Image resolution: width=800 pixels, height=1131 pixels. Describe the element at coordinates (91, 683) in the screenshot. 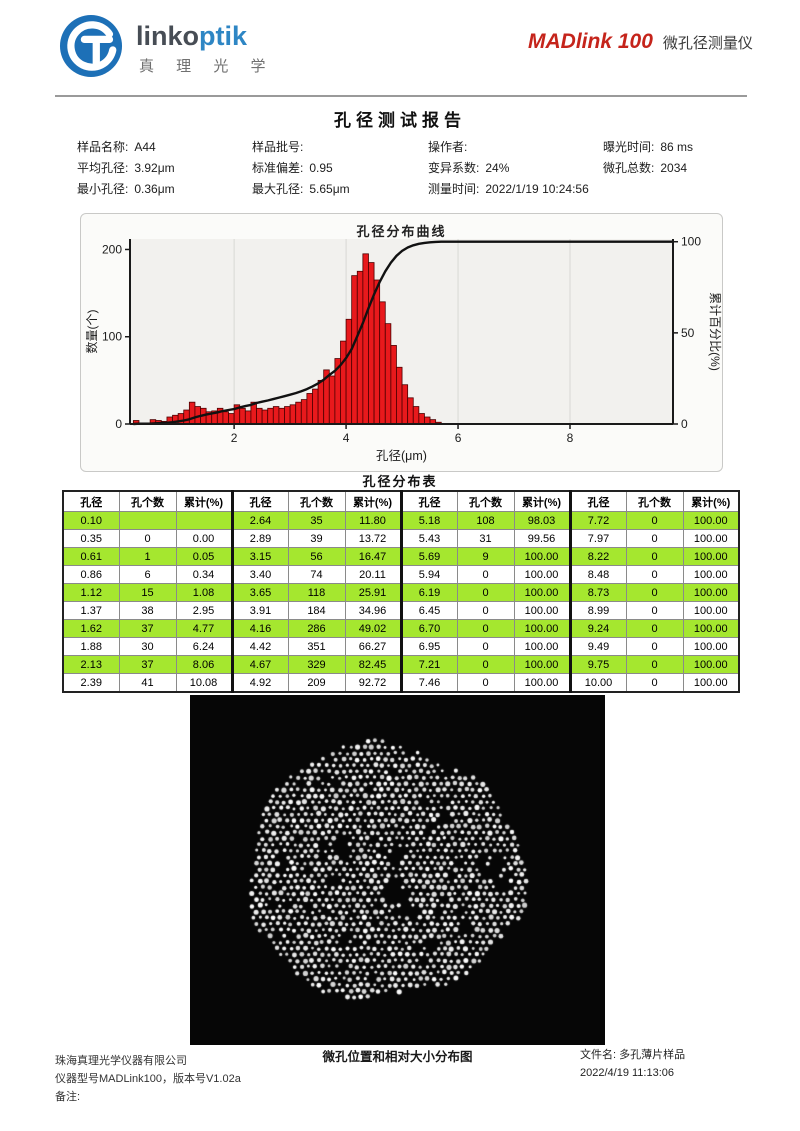

I see `table-cell: 2.39` at that location.